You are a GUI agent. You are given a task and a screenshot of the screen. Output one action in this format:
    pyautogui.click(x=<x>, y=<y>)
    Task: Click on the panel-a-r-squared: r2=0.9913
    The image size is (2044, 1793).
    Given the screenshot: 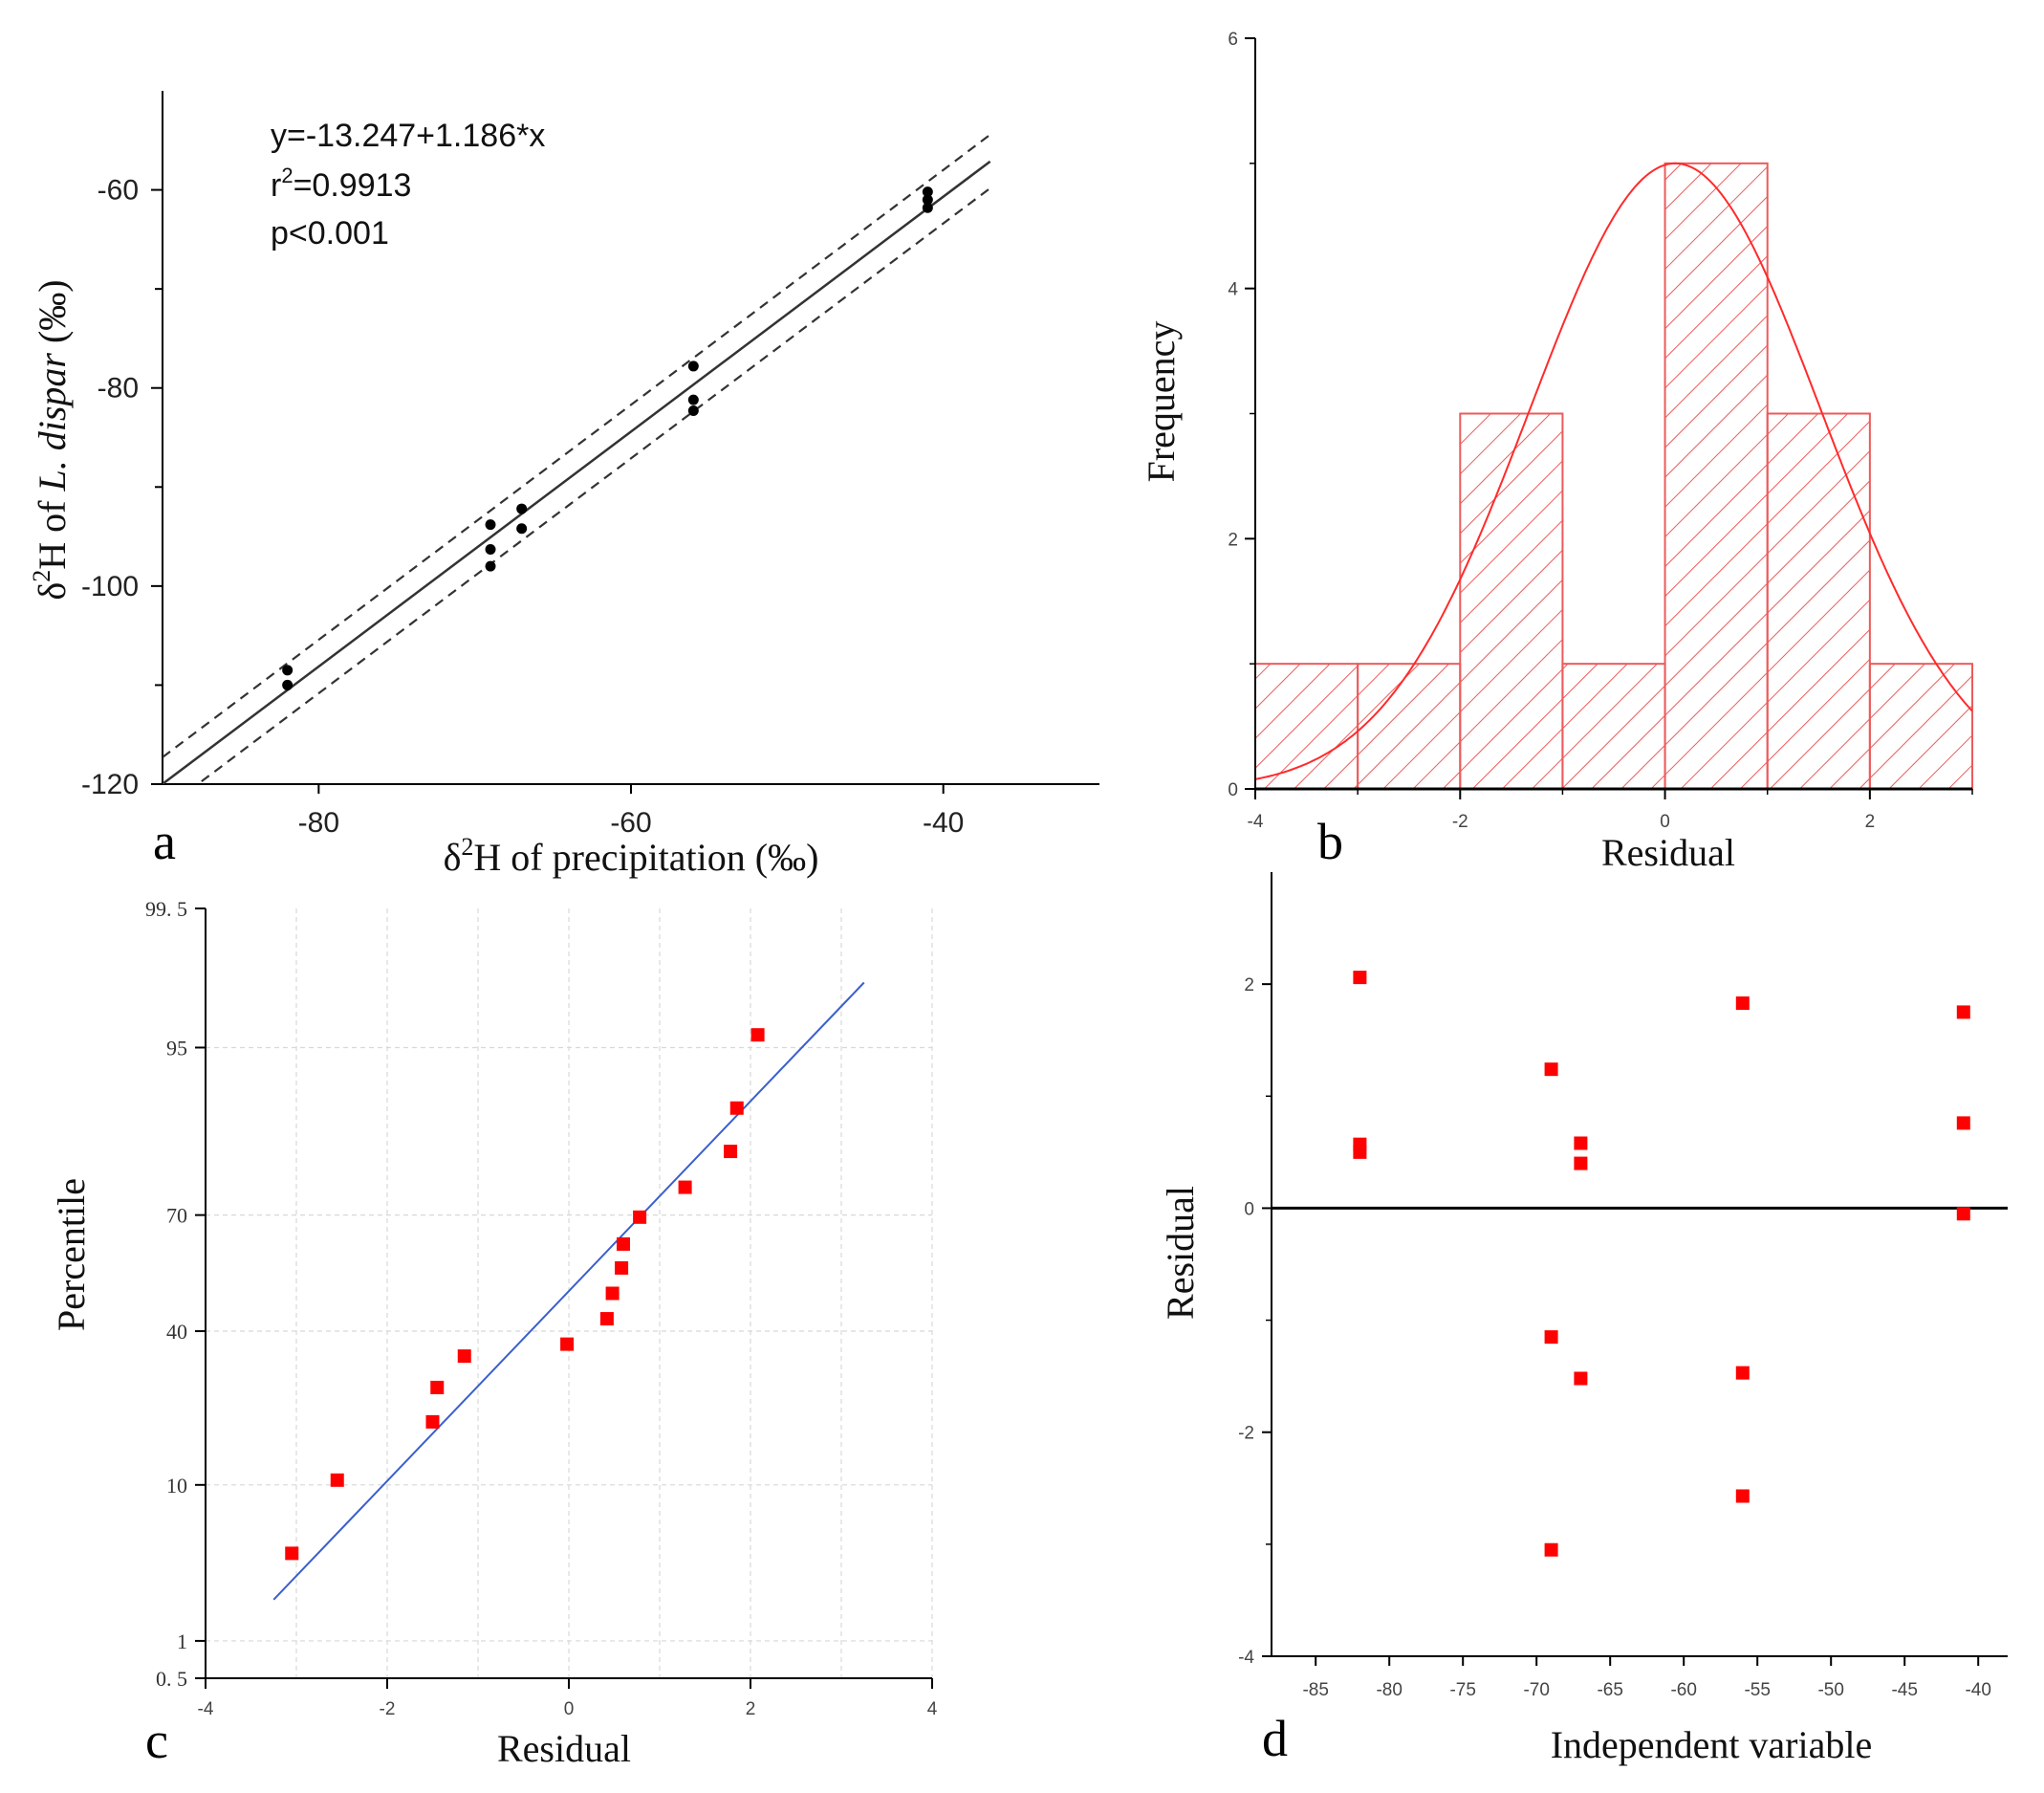 What is the action you would take?
    pyautogui.click(x=341, y=184)
    